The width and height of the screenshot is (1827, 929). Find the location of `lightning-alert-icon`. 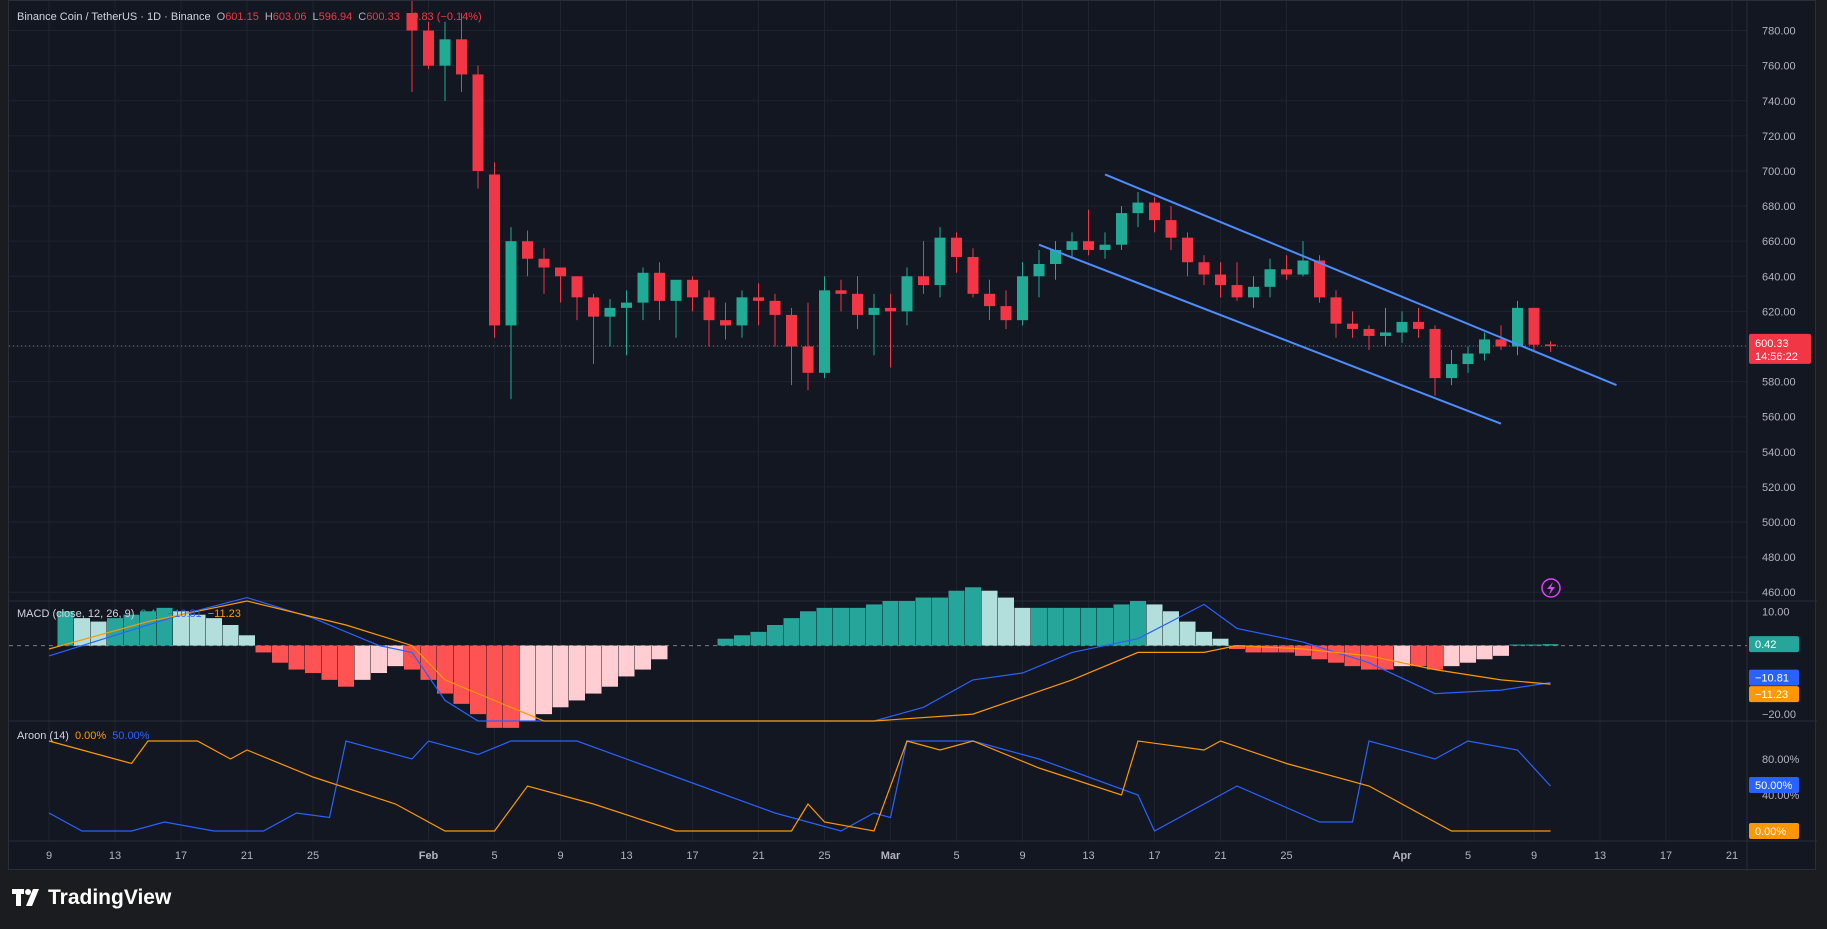

lightning-alert-icon is located at coordinates (1551, 588).